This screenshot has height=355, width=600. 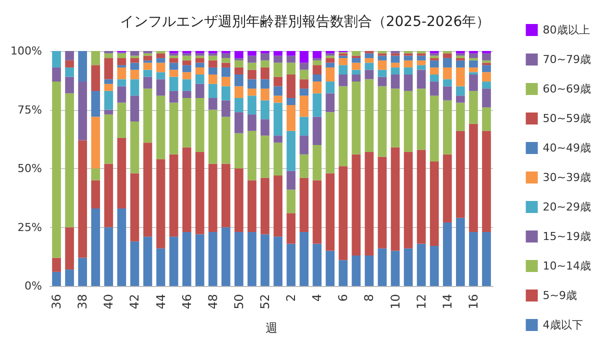 I want to click on legend-label: 15~19歳, so click(x=567, y=236).